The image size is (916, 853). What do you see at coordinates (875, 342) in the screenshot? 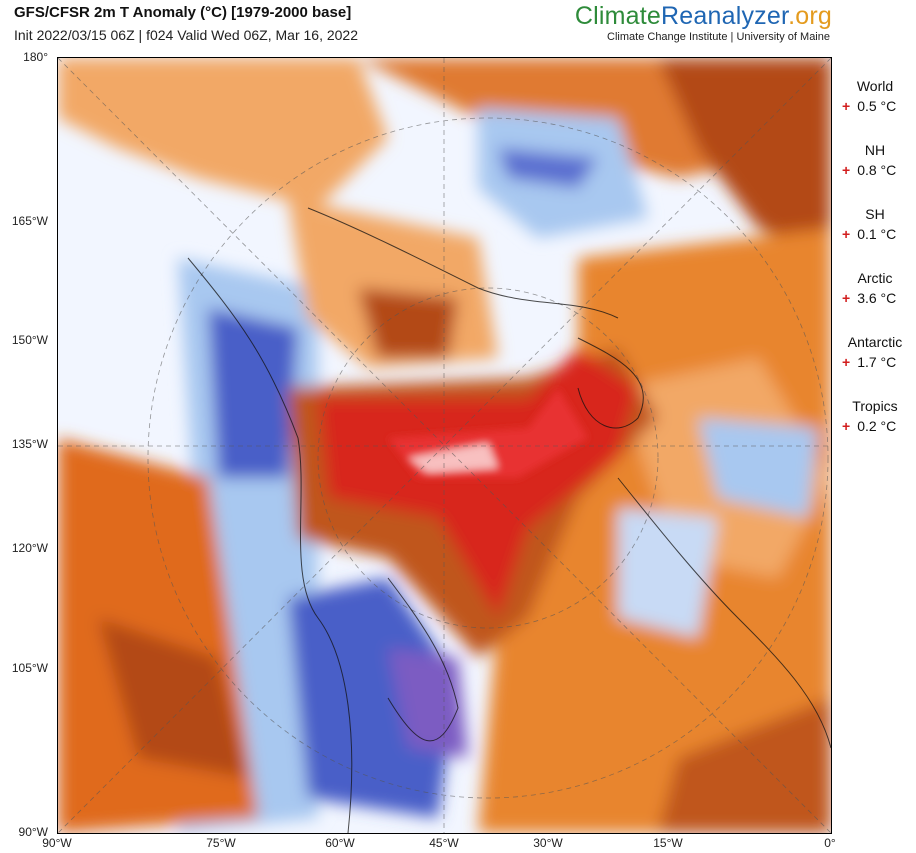
I see `stat-region: Antarctic` at bounding box center [875, 342].